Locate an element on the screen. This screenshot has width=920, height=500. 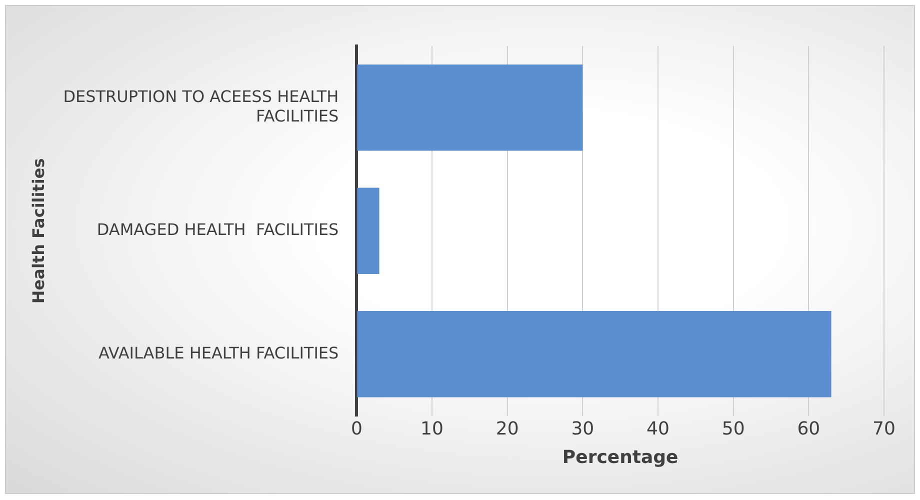
x-tick-label: 40 is located at coordinates (658, 429).